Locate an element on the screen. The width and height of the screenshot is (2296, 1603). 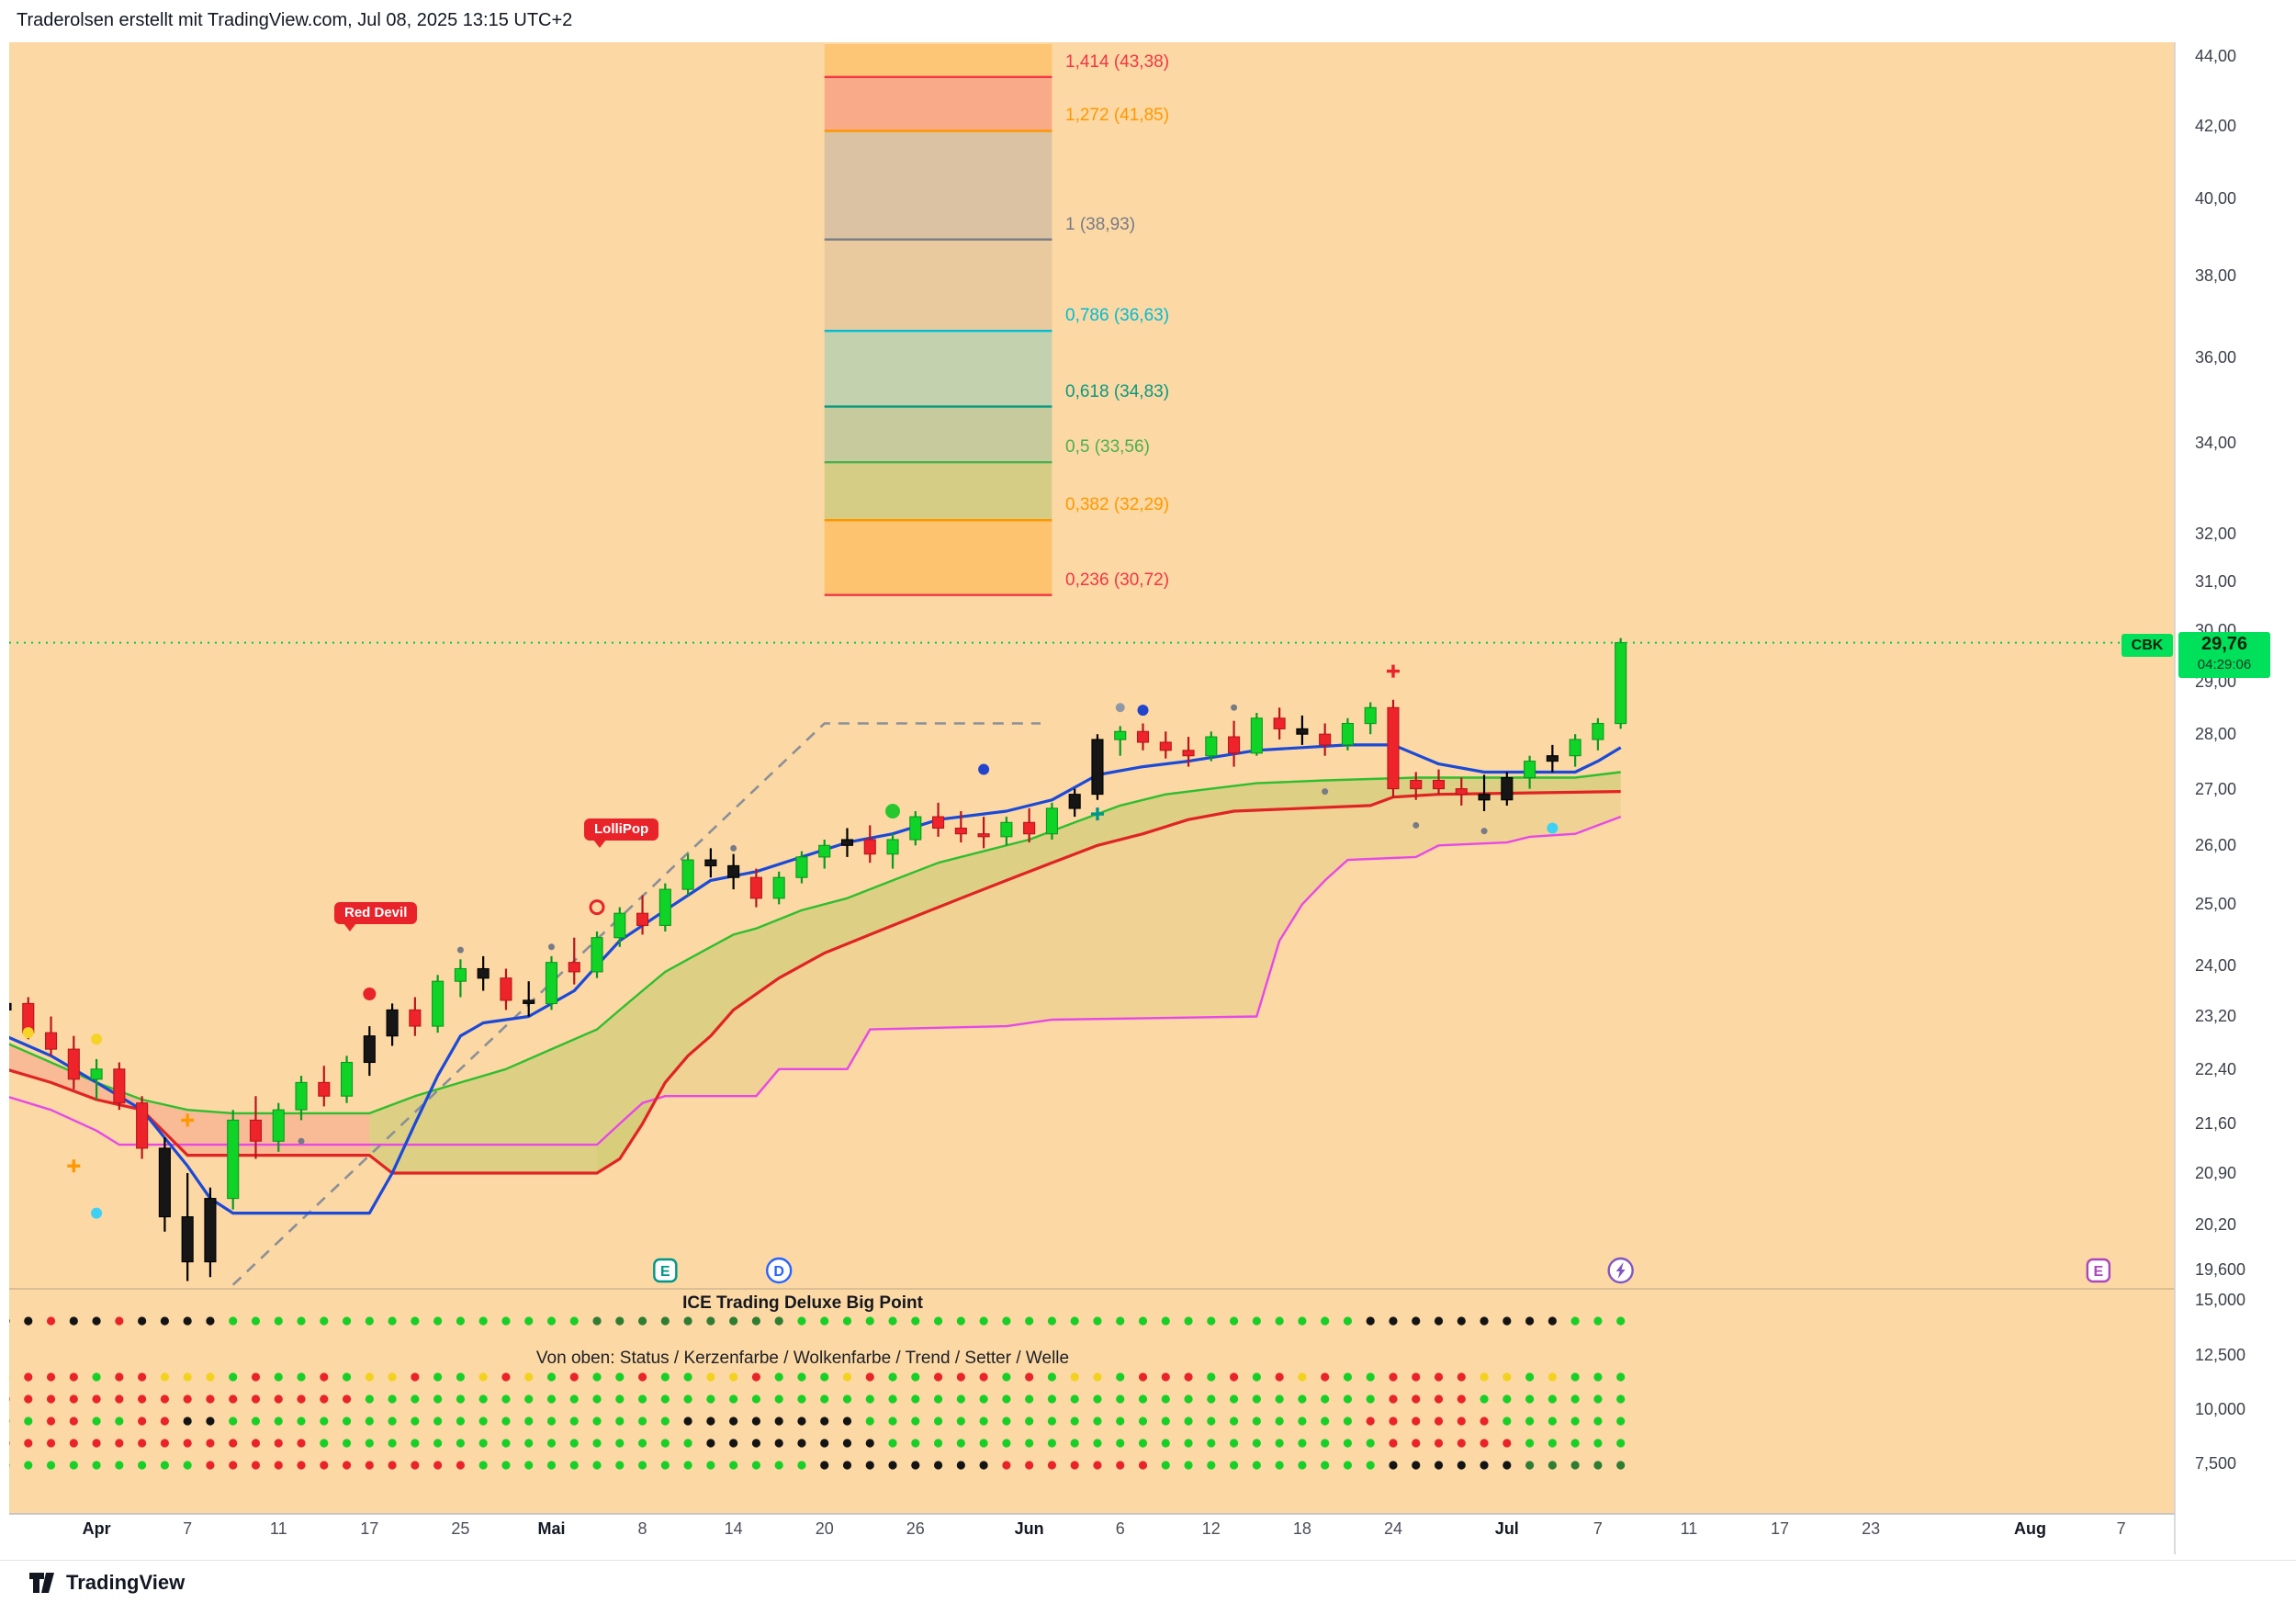
tradingview-logo-icon is located at coordinates (44, 1585).